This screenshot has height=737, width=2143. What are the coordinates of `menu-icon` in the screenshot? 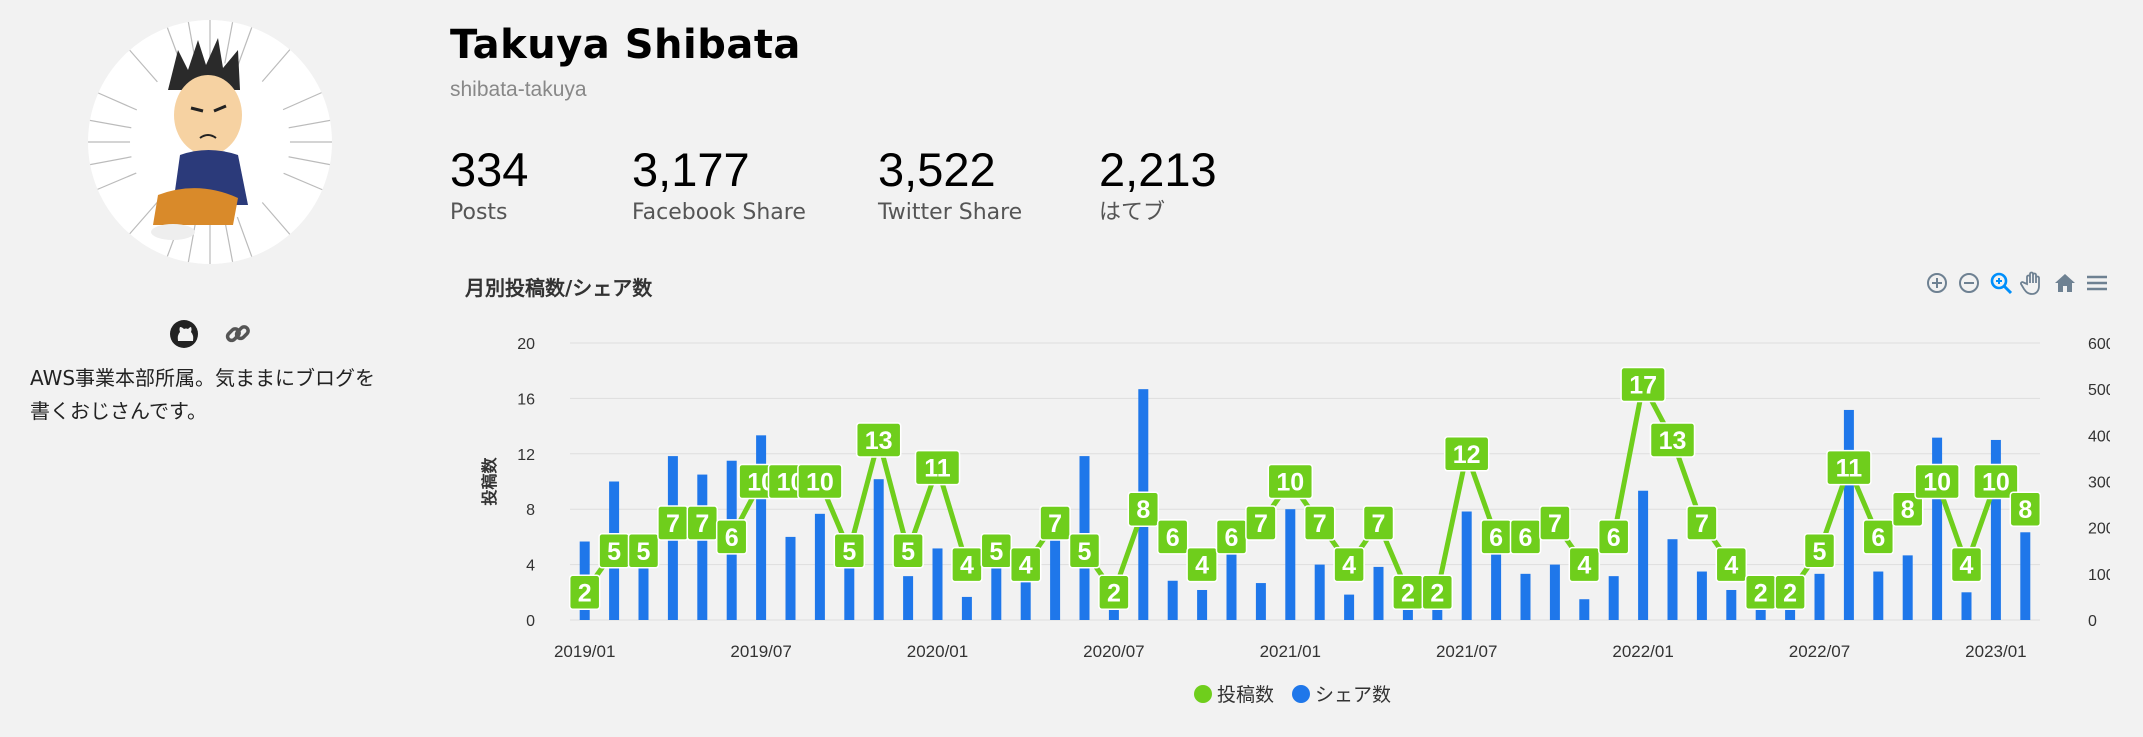 It's located at (2097, 283).